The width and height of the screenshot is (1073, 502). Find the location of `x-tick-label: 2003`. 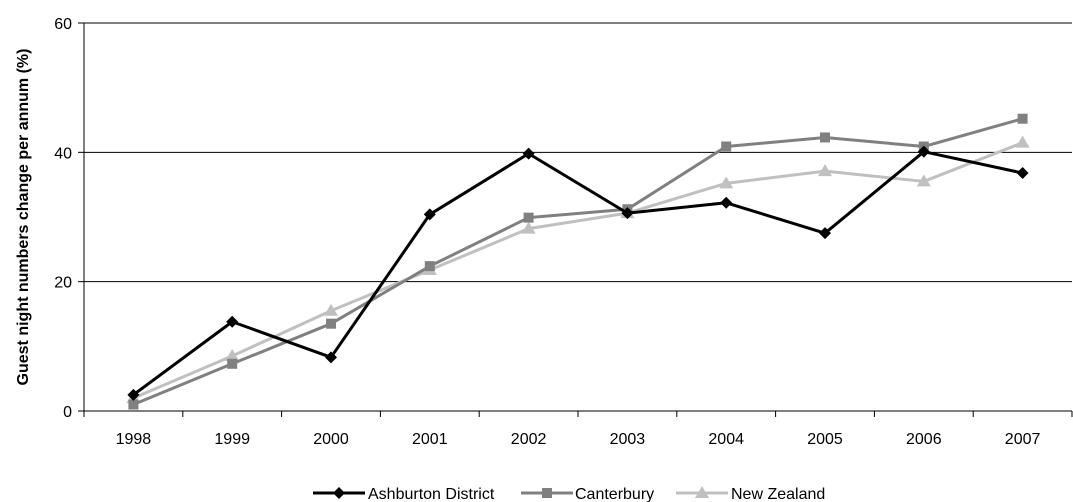

x-tick-label: 2003 is located at coordinates (628, 439).